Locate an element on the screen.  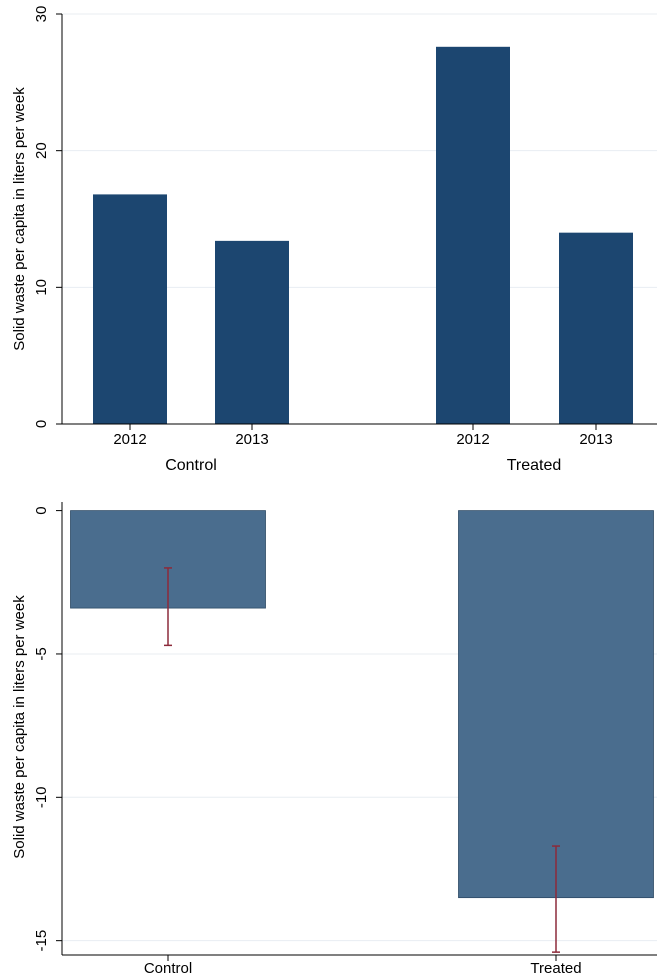
group-label: Control is located at coordinates (191, 465).